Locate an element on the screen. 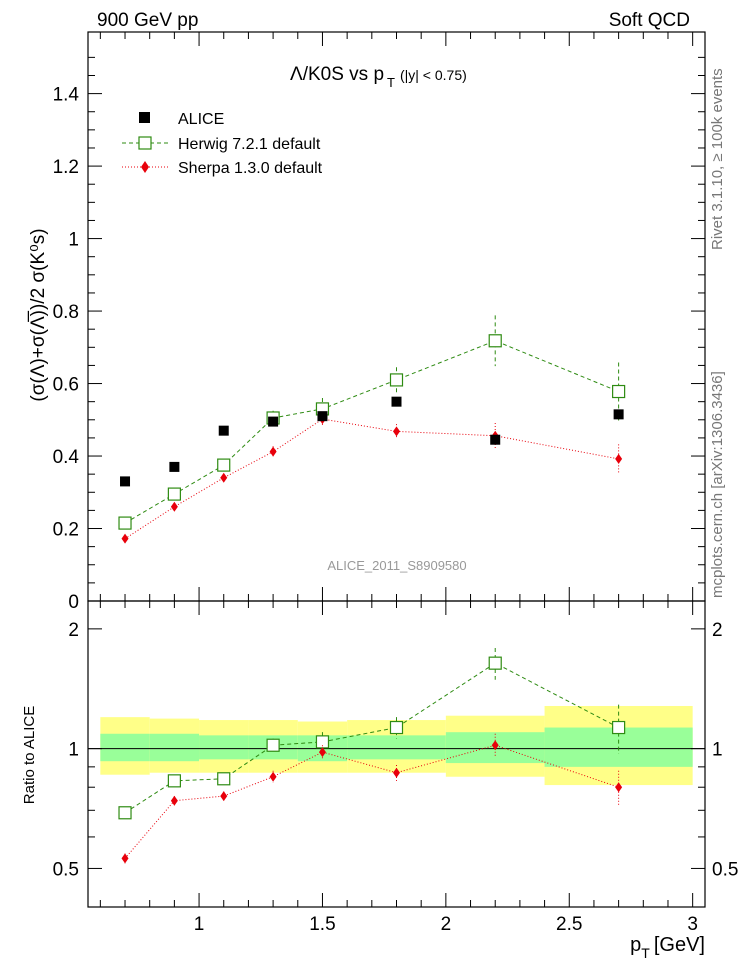  ratio-ytick-label-left: 2 is located at coordinates (73, 630).